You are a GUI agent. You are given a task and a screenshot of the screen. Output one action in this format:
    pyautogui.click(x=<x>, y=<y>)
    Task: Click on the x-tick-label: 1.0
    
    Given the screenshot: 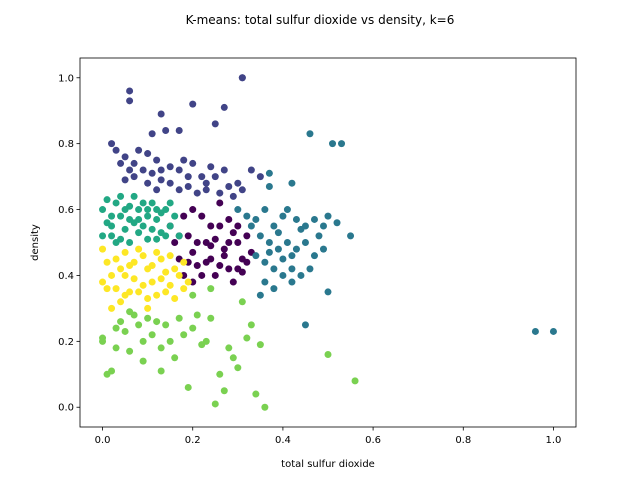 What is the action you would take?
    pyautogui.click(x=554, y=440)
    